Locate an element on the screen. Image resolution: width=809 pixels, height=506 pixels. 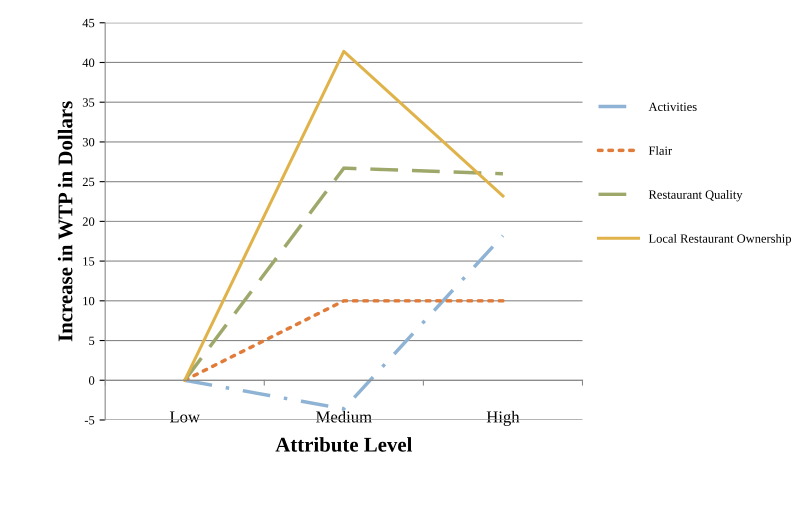
x-axis-title: Attribute Level is located at coordinates (343, 444).